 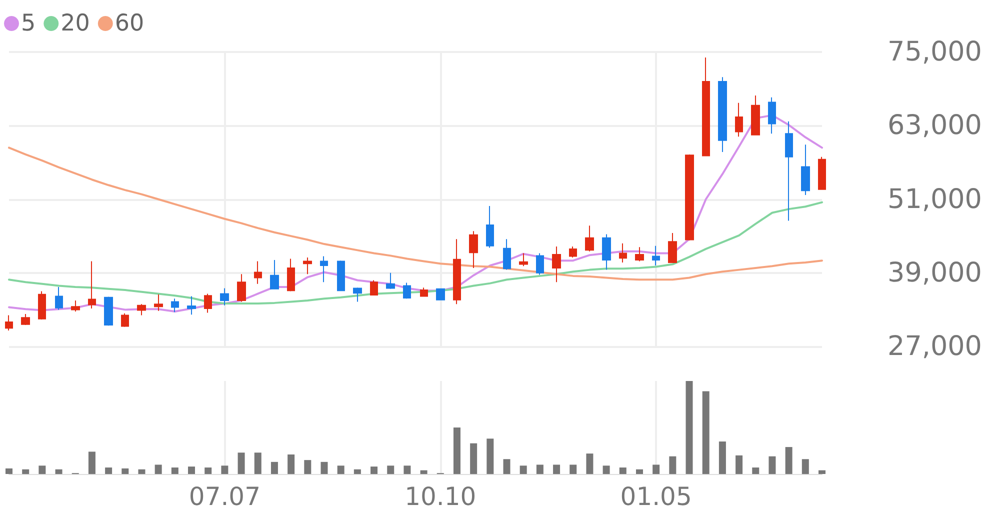 What do you see at coordinates (935, 126) in the screenshot?
I see `y-tick-label: 63,000` at bounding box center [935, 126].